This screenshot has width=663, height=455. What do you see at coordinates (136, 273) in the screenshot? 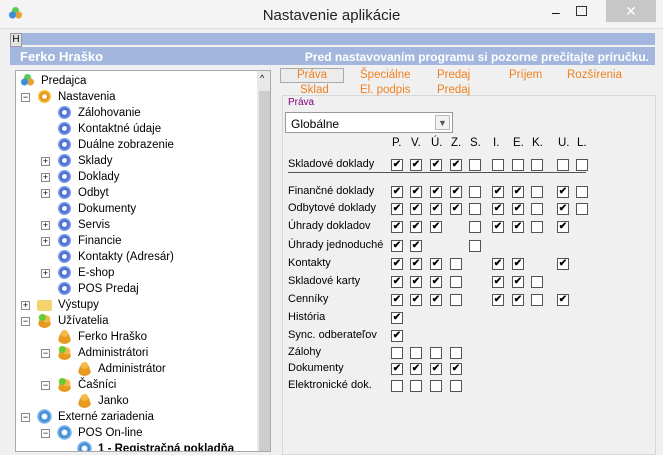
I see `tree-item: + E-shop` at bounding box center [136, 273].